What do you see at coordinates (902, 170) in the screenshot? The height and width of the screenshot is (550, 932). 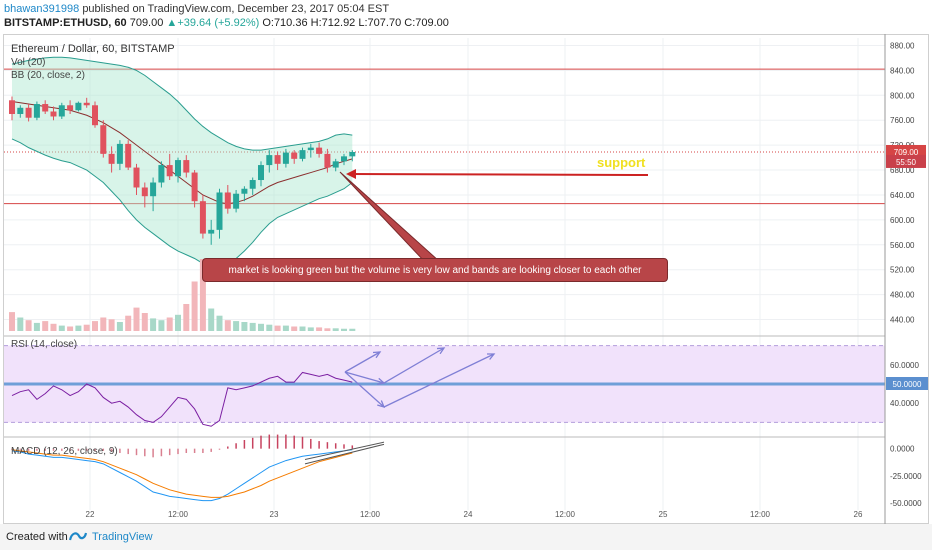 I see `price-tick-label: 680.00` at bounding box center [902, 170].